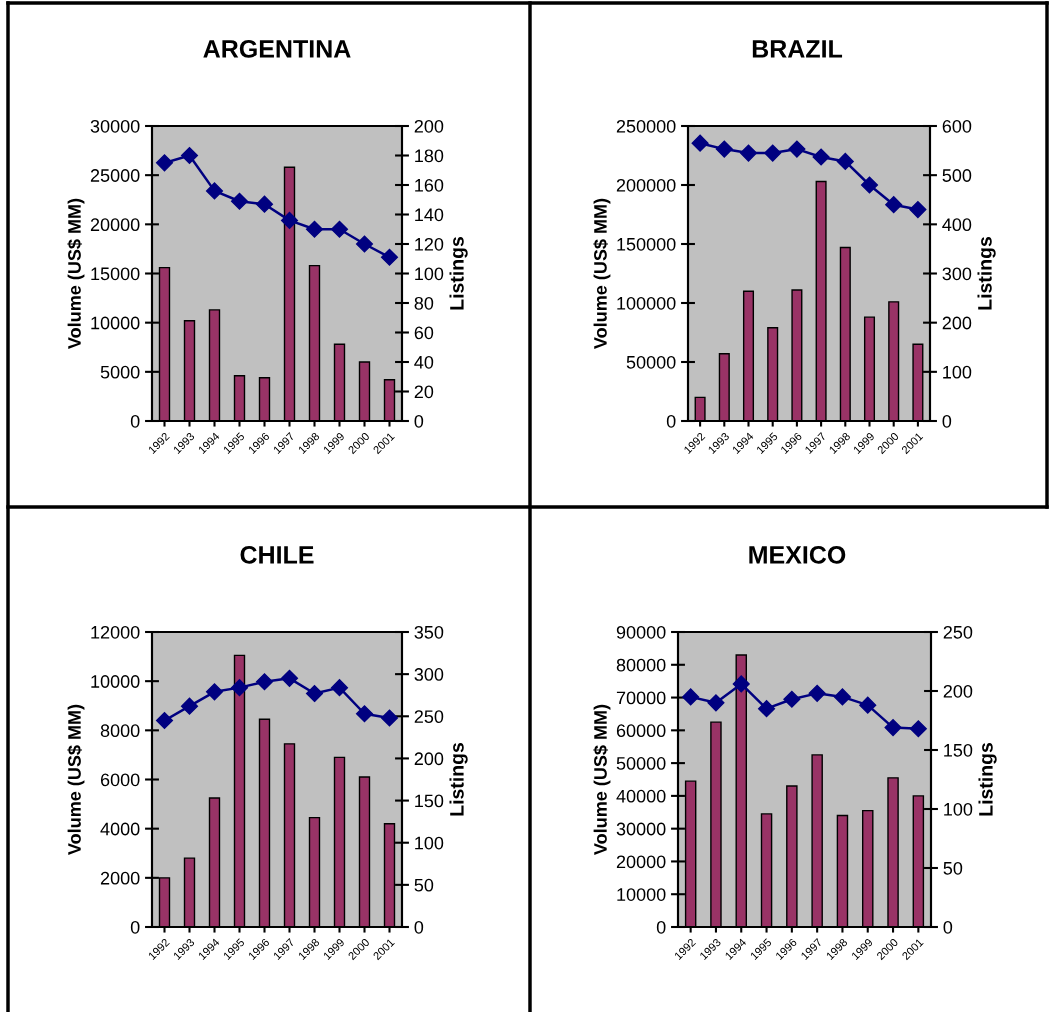  Describe the element at coordinates (277, 49) in the screenshot. I see `chart-title: ARGENTINA` at that location.